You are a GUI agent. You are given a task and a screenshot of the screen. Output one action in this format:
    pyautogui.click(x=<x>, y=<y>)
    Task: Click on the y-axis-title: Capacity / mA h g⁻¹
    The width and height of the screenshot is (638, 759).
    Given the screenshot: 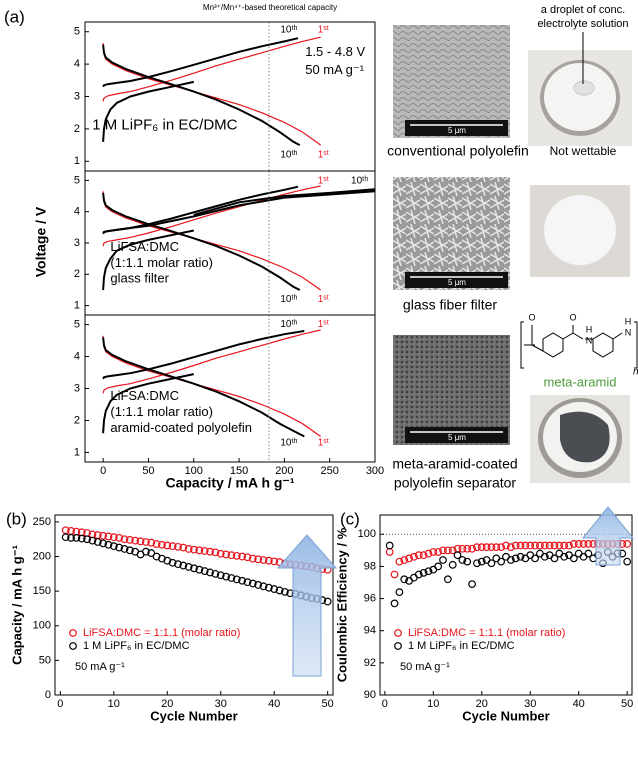 What is the action you would take?
    pyautogui.click(x=16, y=605)
    